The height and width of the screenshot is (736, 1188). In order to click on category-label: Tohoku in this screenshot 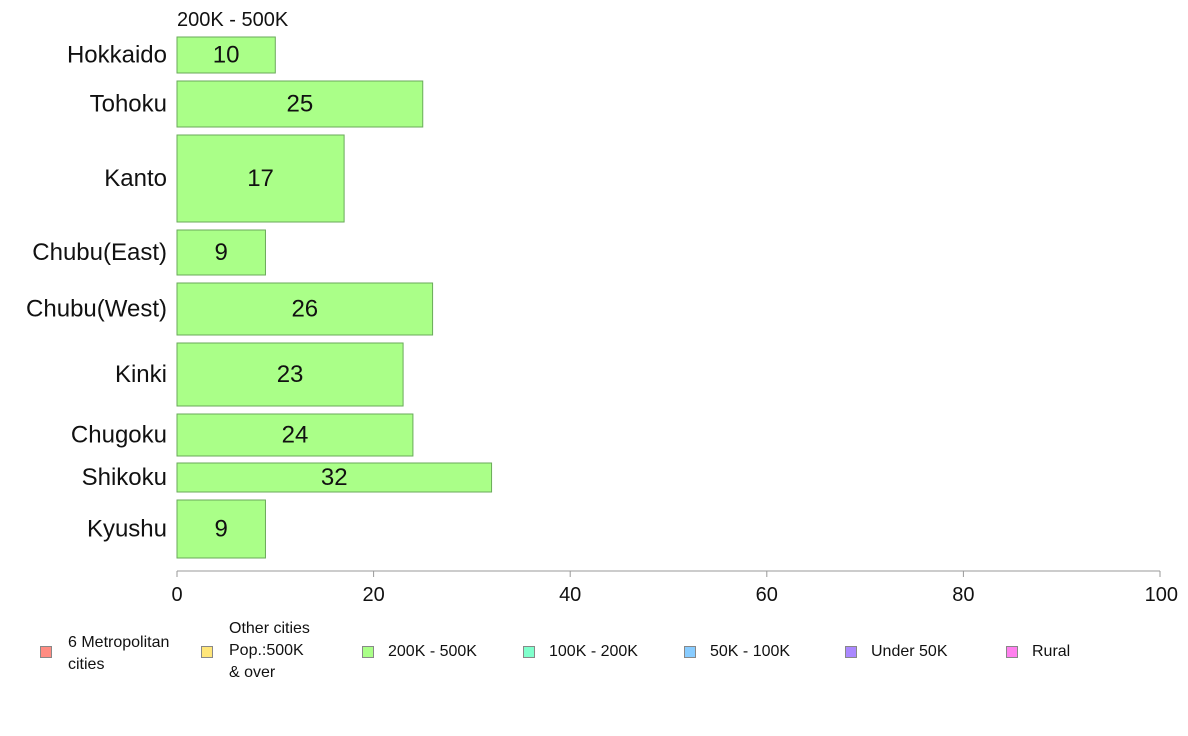, I will do `click(128, 104)`.